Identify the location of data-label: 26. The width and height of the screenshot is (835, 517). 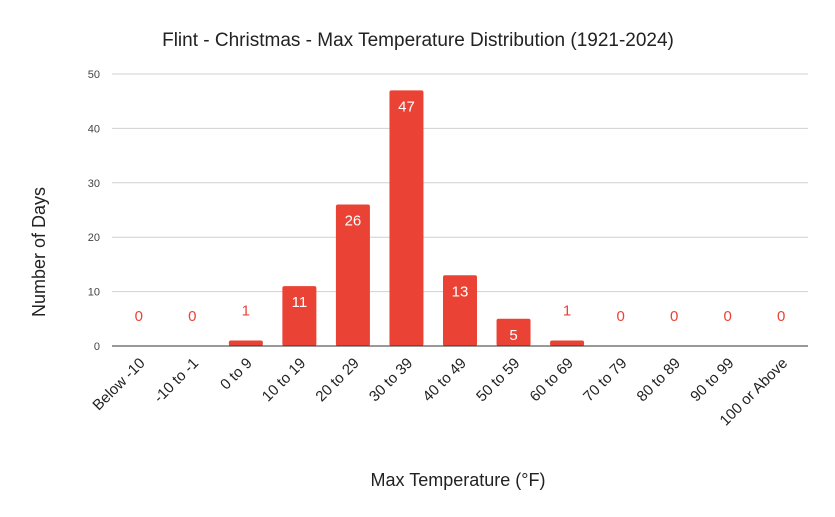
(353, 221).